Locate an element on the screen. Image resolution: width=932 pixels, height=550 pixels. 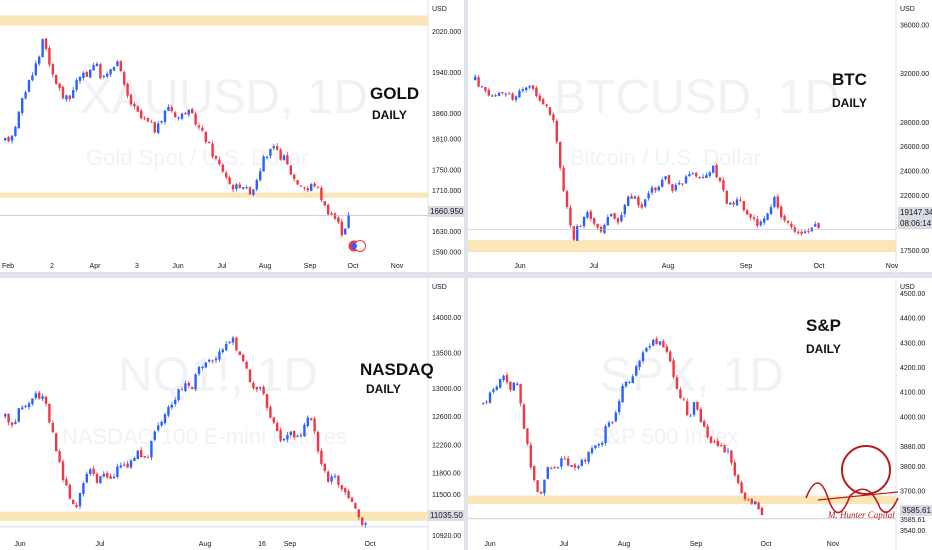
sp500-title: S&P is located at coordinates (823, 325).